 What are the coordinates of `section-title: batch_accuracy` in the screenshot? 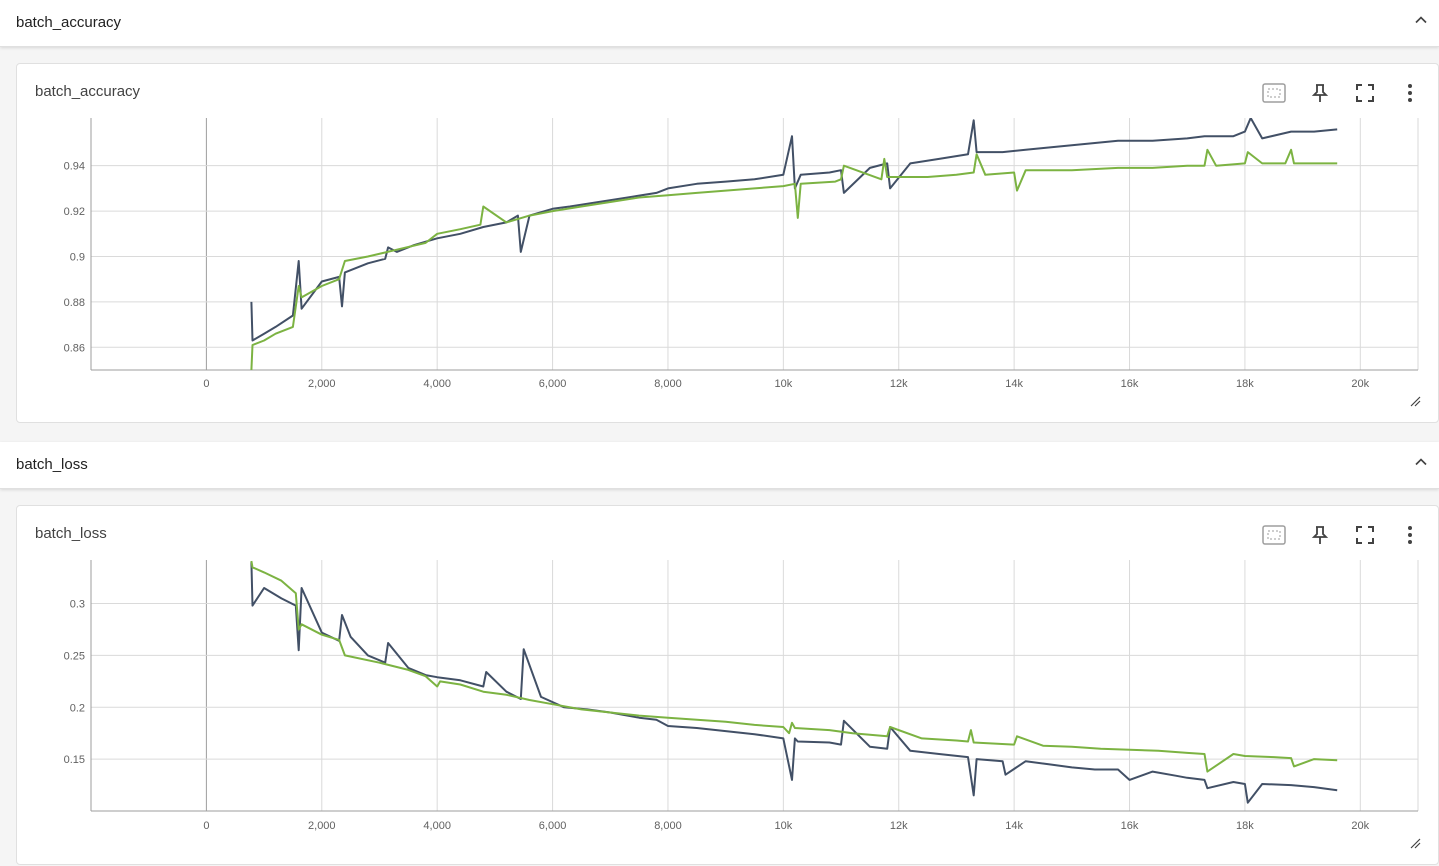 It's located at (69, 22).